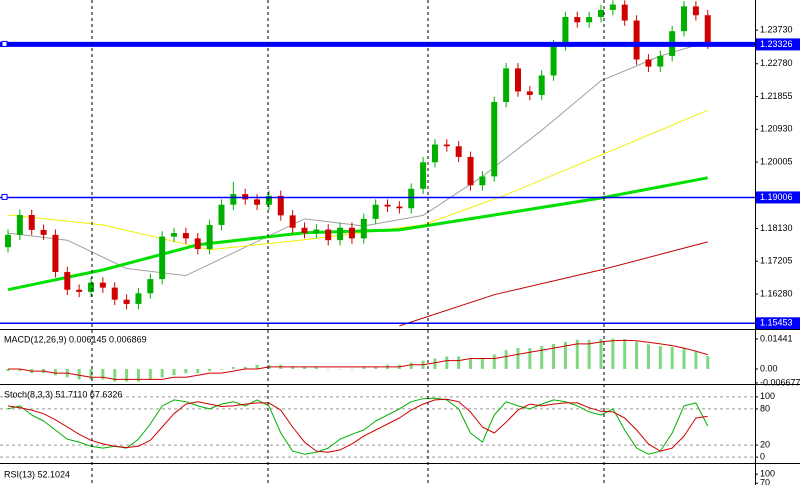 Image resolution: width=800 pixels, height=485 pixels. What do you see at coordinates (767, 474) in the screenshot?
I see `y-tick-label: 100` at bounding box center [767, 474].